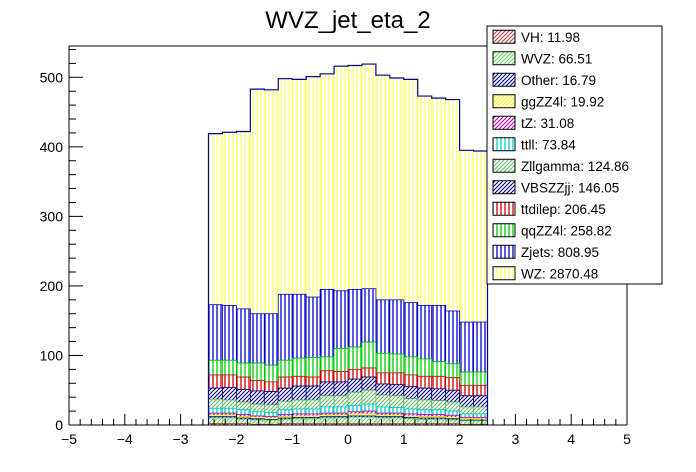 The width and height of the screenshot is (696, 472). Describe the element at coordinates (236, 439) in the screenshot. I see `x-tick-label: −2` at that location.